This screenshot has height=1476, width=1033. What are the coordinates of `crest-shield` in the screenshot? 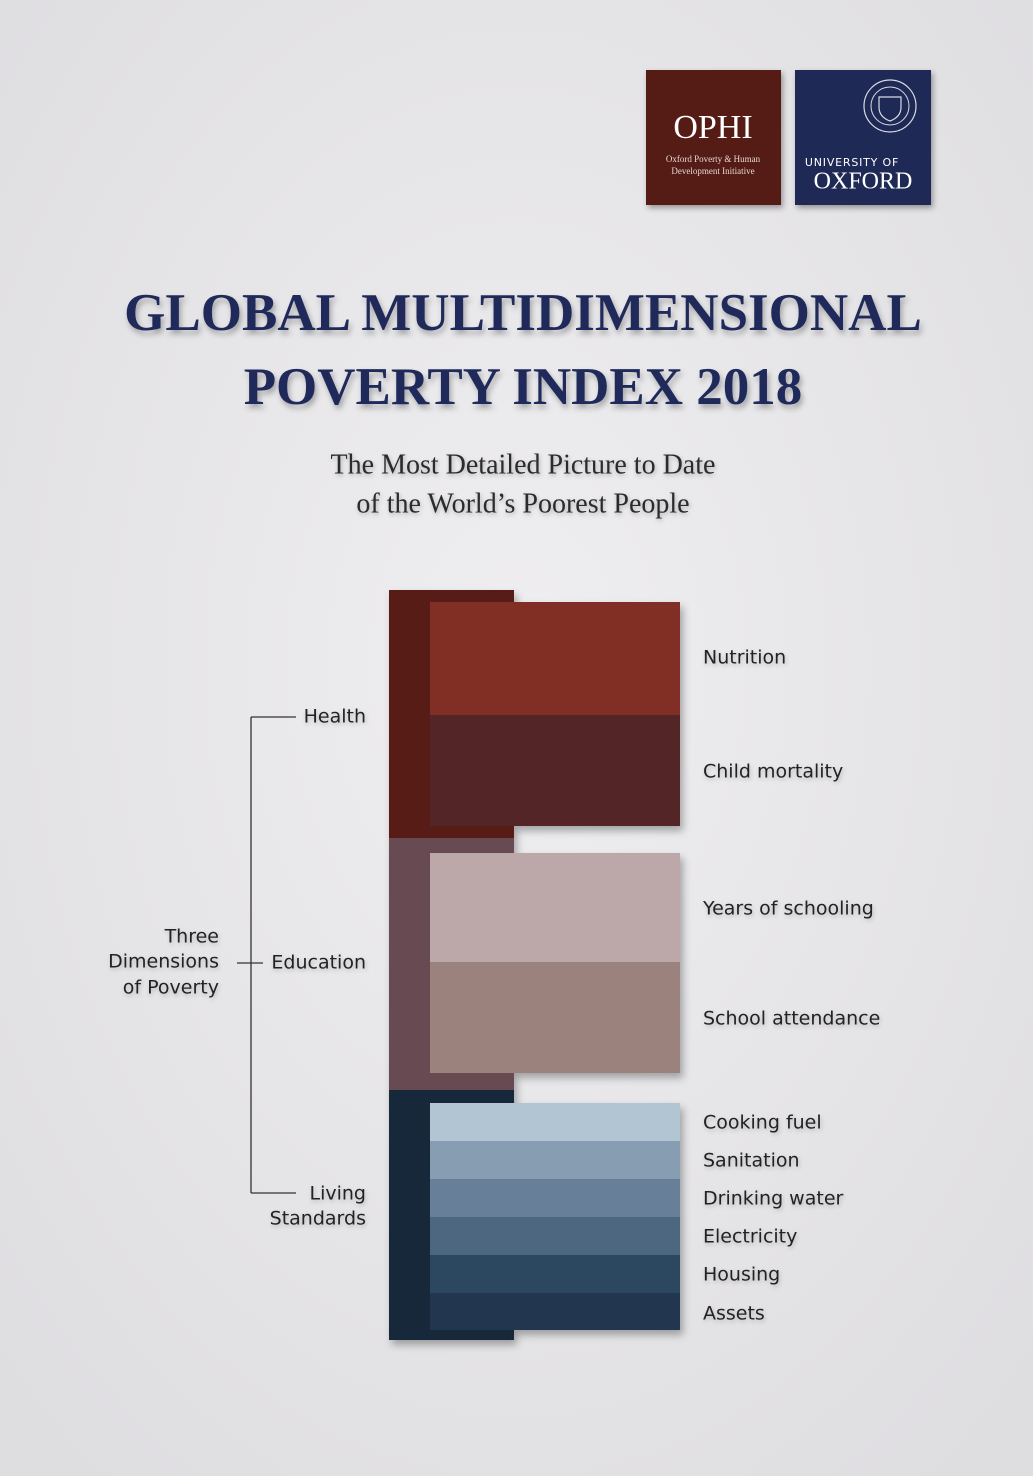 It's located at (890, 109).